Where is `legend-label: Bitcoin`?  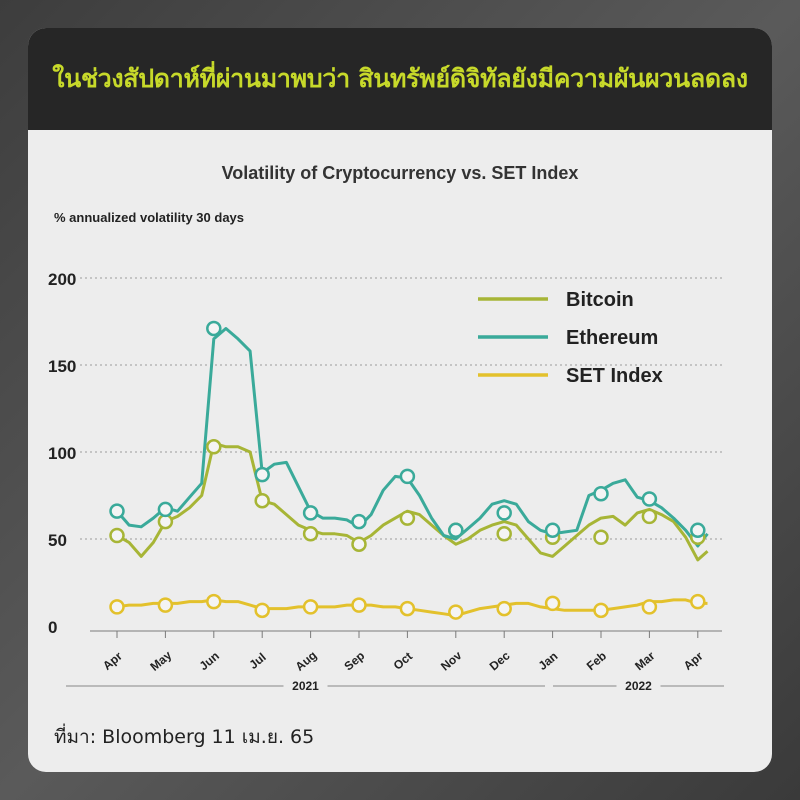
legend-label: Bitcoin is located at coordinates (600, 300).